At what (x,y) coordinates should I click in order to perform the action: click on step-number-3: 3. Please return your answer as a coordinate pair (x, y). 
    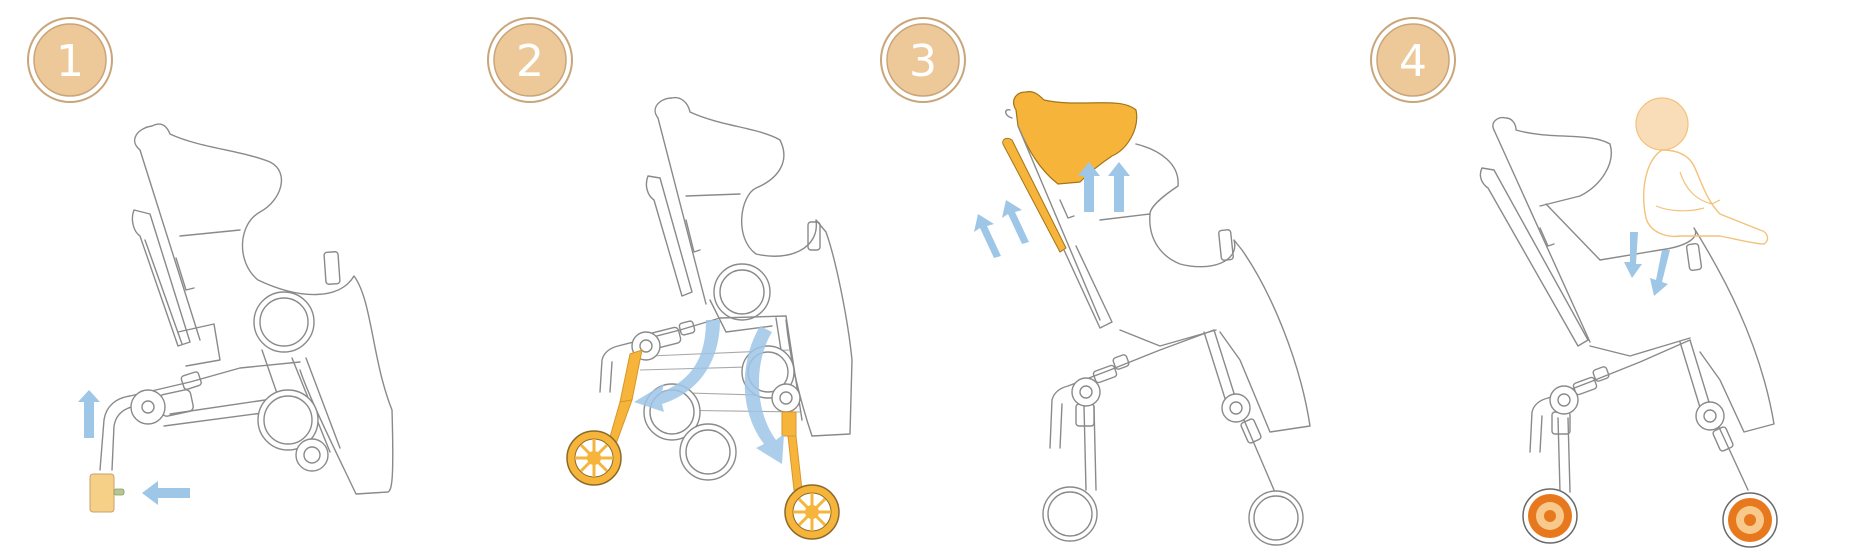
    Looking at the image, I should click on (923, 61).